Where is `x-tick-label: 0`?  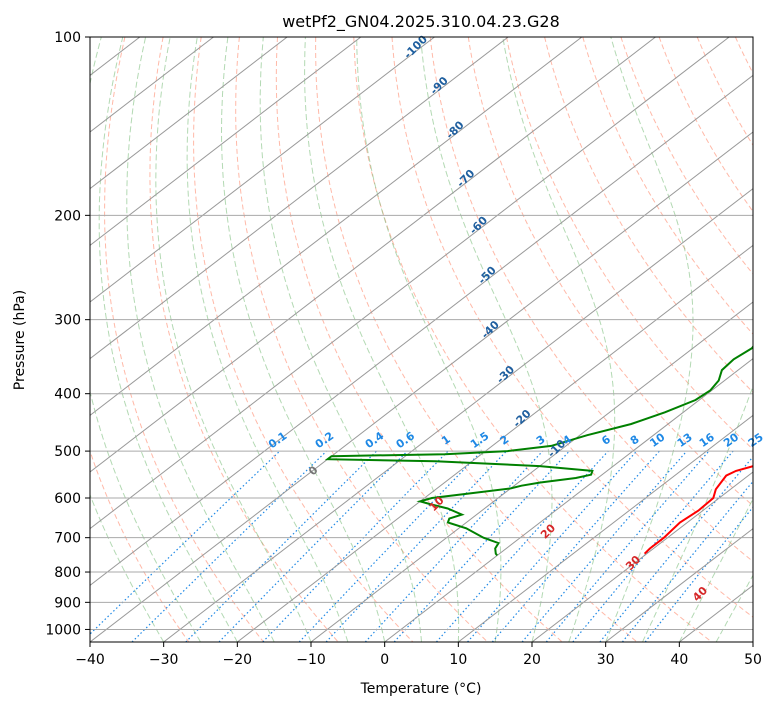 x-tick-label: 0 is located at coordinates (384, 660).